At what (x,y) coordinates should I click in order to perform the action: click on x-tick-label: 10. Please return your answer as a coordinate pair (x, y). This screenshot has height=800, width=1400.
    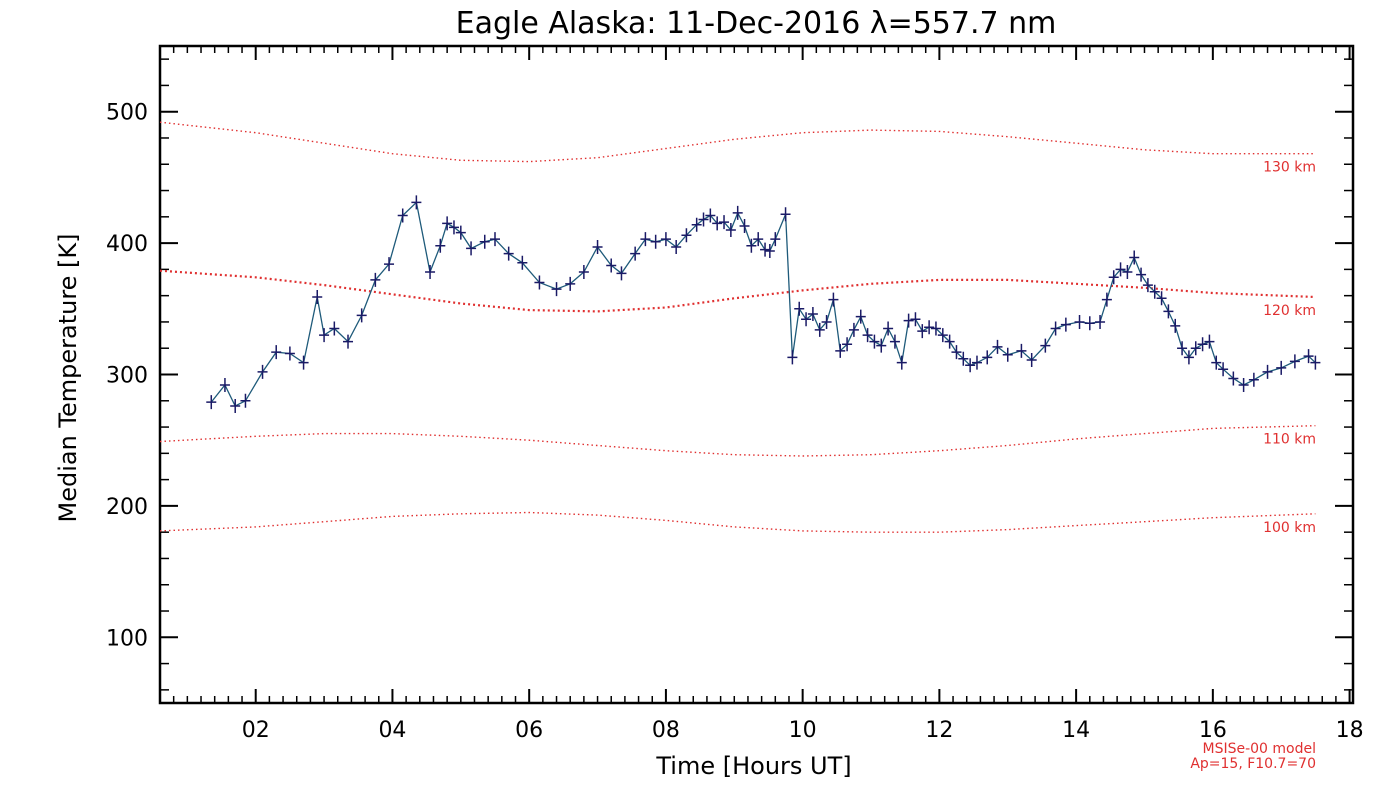
    Looking at the image, I should click on (803, 730).